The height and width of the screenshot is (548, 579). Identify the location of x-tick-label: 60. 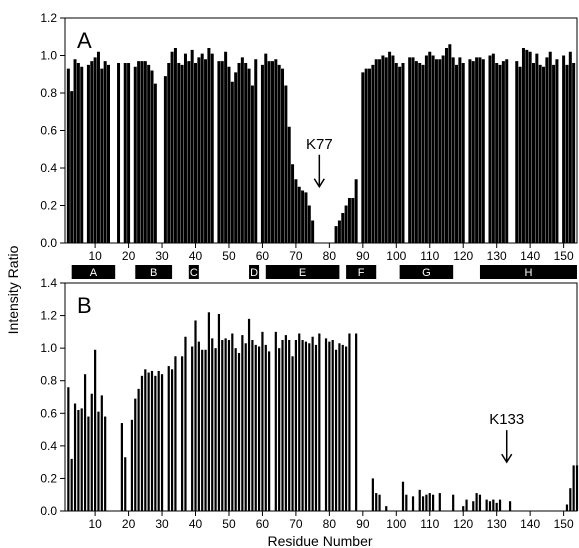
(263, 524).